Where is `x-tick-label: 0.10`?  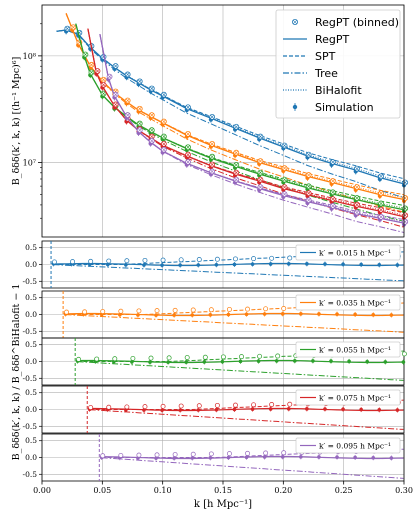
x-tick-label: 0.10 is located at coordinates (163, 490).